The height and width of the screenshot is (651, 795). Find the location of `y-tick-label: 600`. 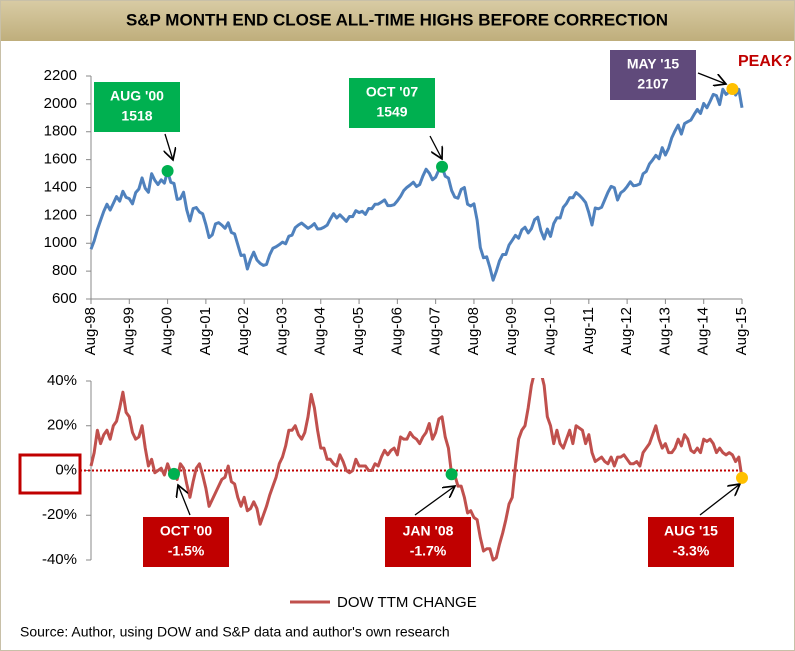

y-tick-label: 600 is located at coordinates (64, 298).